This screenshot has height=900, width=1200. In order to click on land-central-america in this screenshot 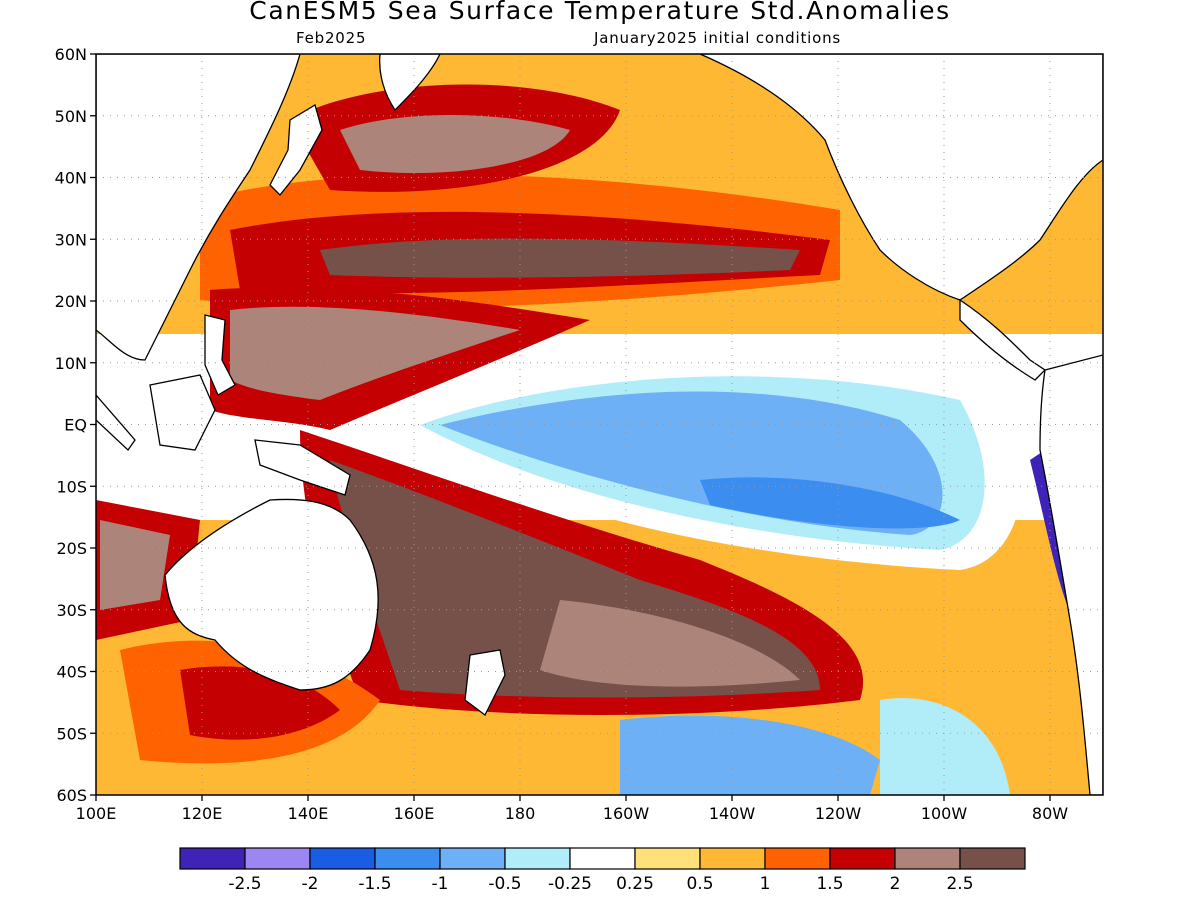, I will do `click(1003, 339)`.